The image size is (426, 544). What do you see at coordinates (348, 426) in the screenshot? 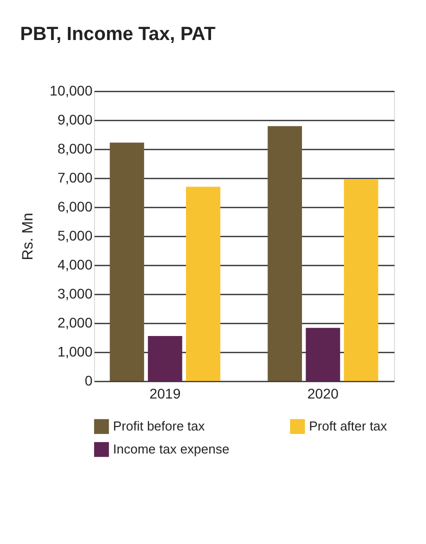
I see `legend-label: Proft after tax` at bounding box center [348, 426].